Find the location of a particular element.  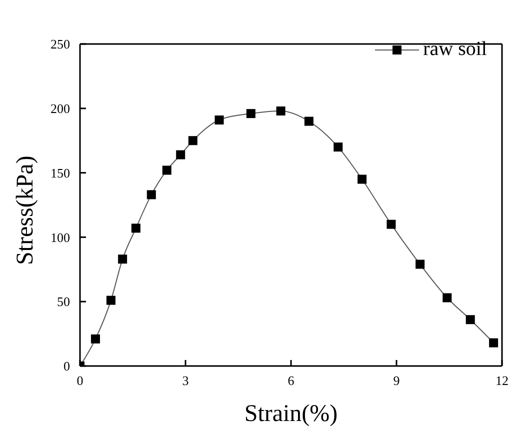

y-tick-label: 100 is located at coordinates (60, 237).